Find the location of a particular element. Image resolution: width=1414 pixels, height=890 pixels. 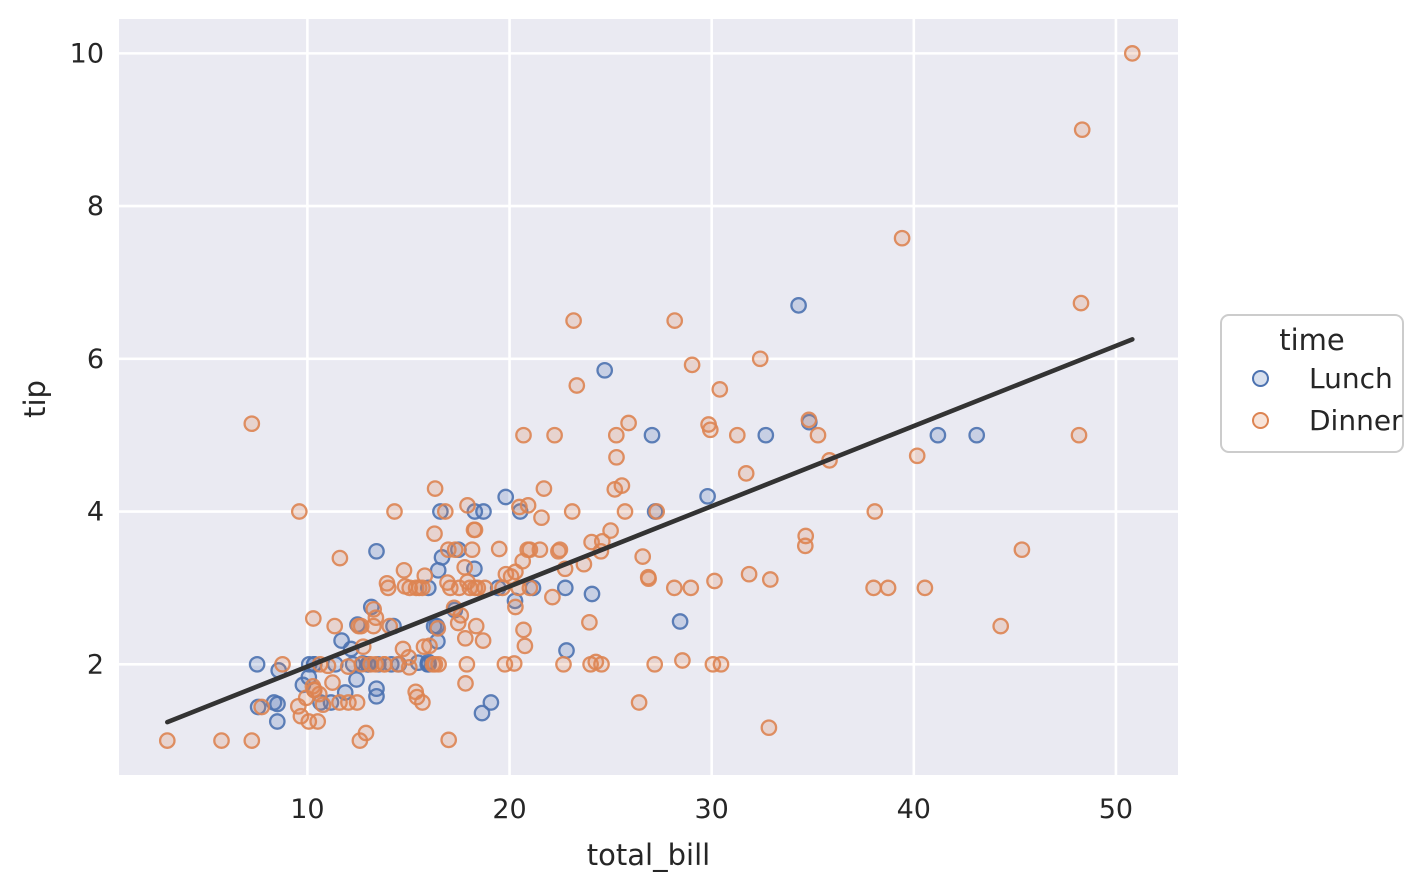

y-axis-label: tip is located at coordinates (35, 399).